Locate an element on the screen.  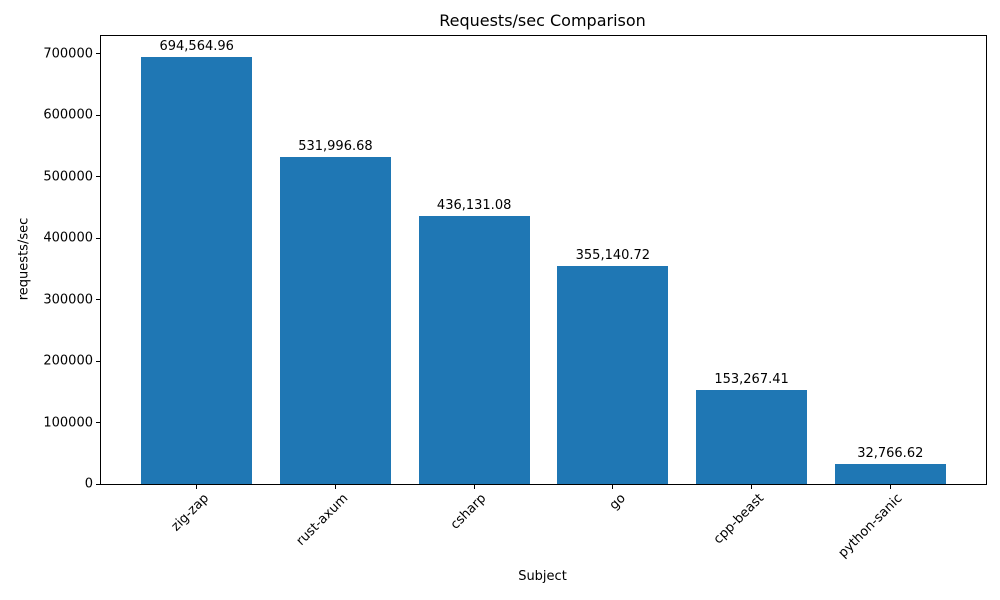
bar-value-label: 153,267.41 is located at coordinates (751, 379).